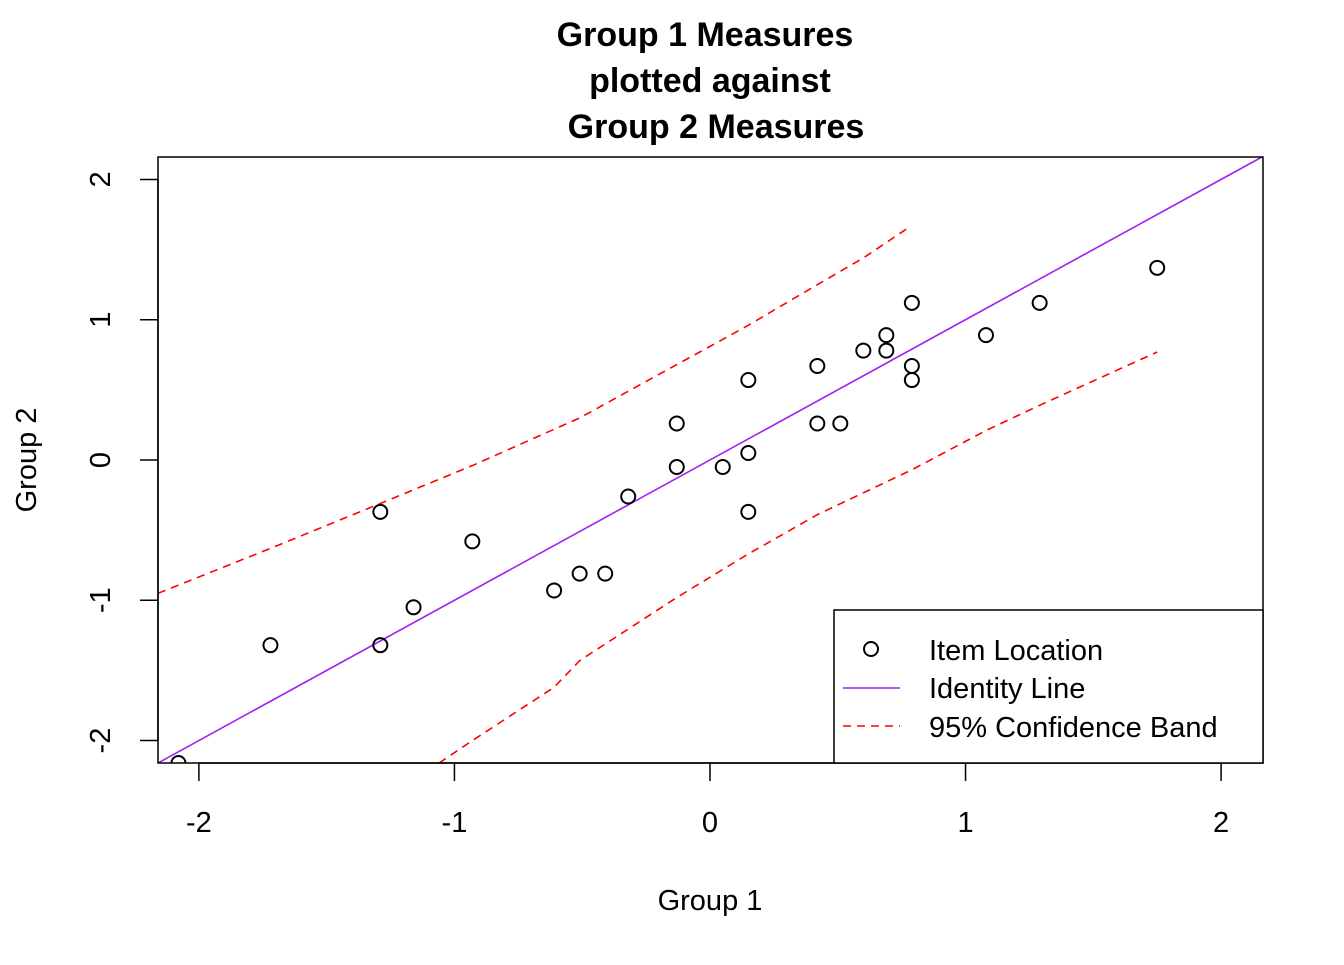  Describe the element at coordinates (1221, 823) in the screenshot. I see `x-tick-label: 2` at that location.